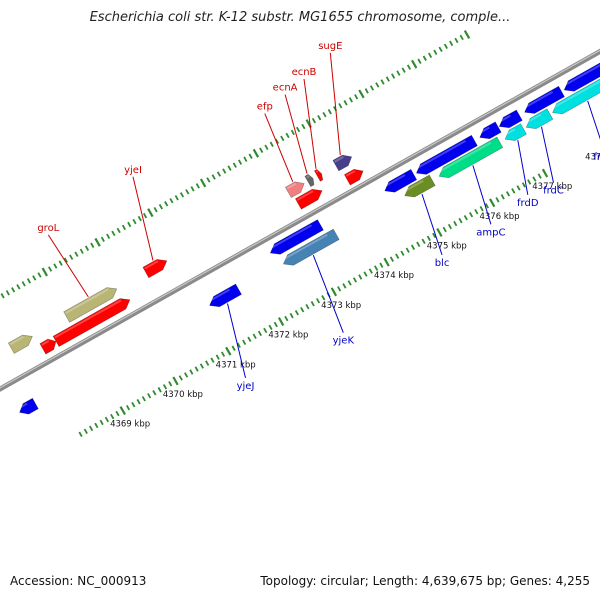 This screenshot has width=600, height=600. I want to click on scale-label-4369: 4369 kbp, so click(130, 425).